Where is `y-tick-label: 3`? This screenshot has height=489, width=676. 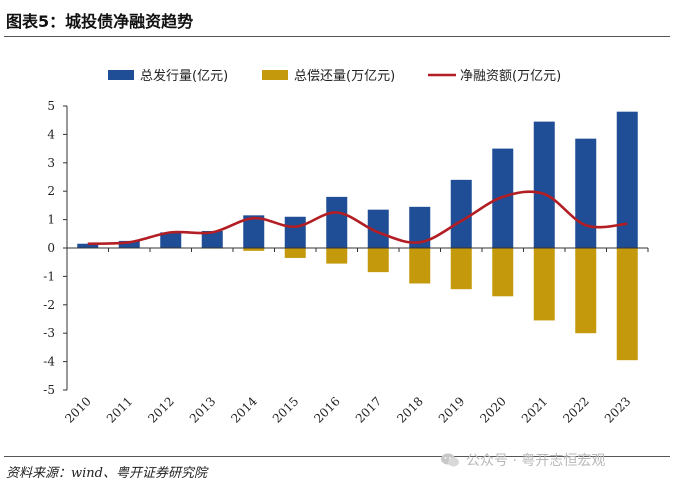
y-tick-label: 3 is located at coordinates (51, 163).